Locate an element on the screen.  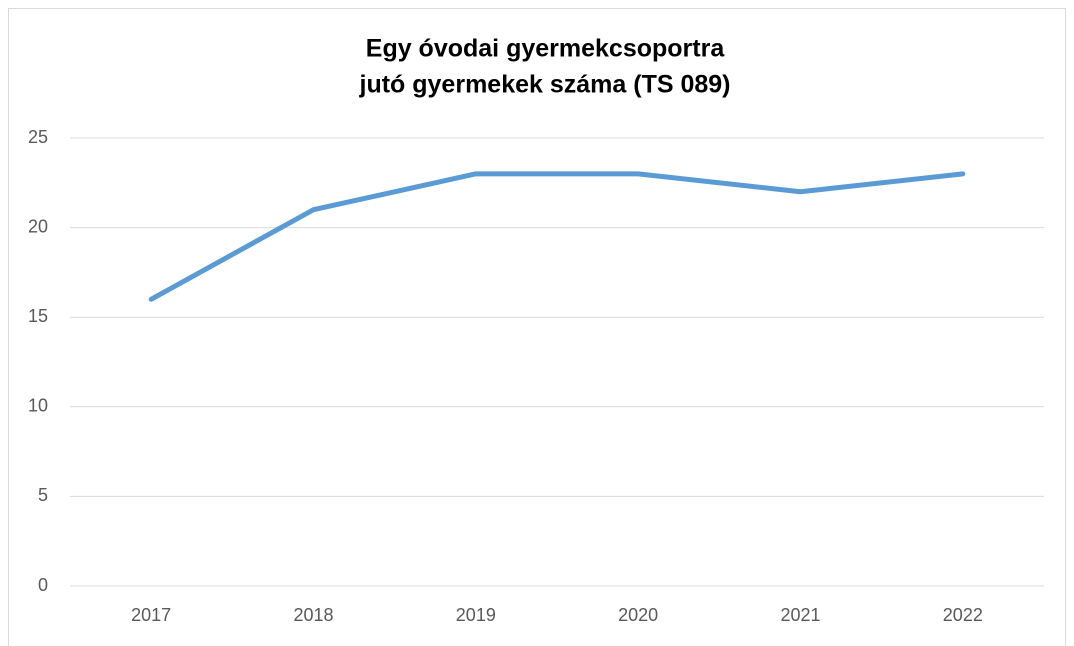
x-tick-label: 2022 is located at coordinates (963, 615).